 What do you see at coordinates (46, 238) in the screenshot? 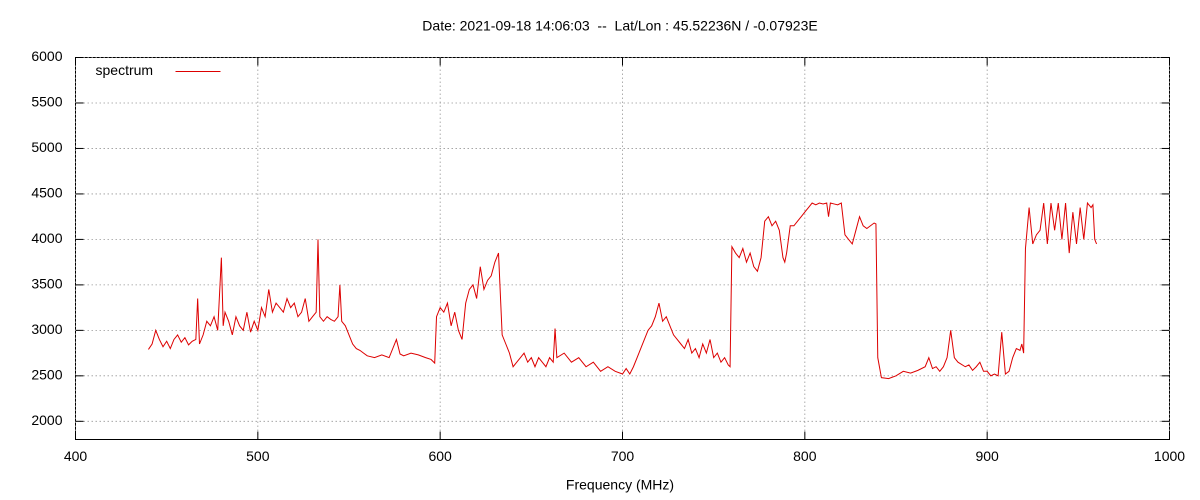
I see `y-tick-label: 4000` at bounding box center [46, 238].